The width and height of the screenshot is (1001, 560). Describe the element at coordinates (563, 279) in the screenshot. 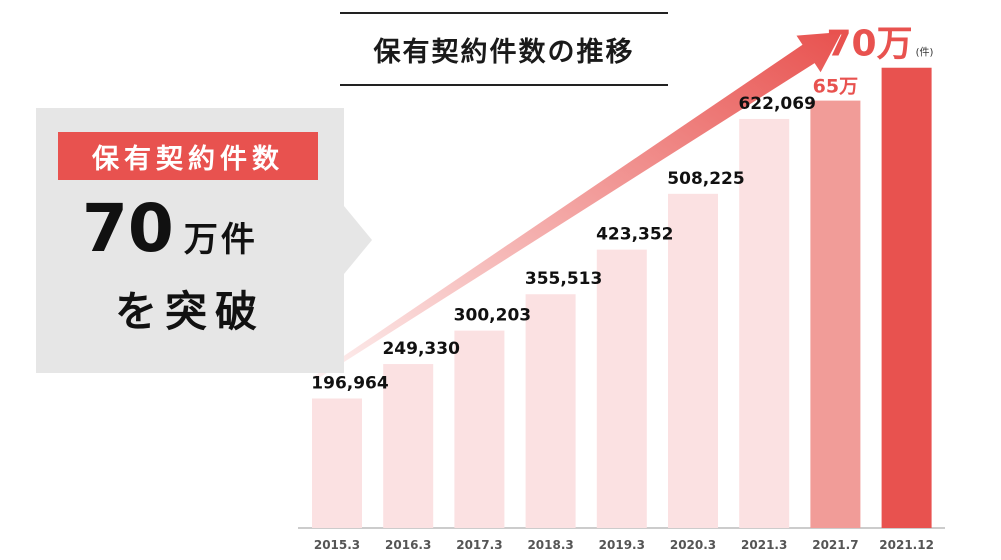

I see `value-label: 355,513` at that location.